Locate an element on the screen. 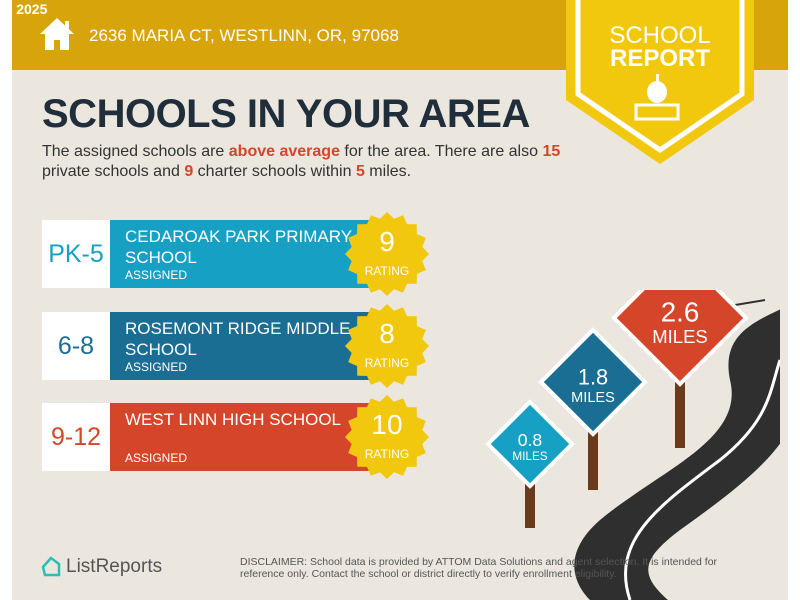 This screenshot has height=600, width=800. badge-line1: SCHOOL is located at coordinates (660, 35).